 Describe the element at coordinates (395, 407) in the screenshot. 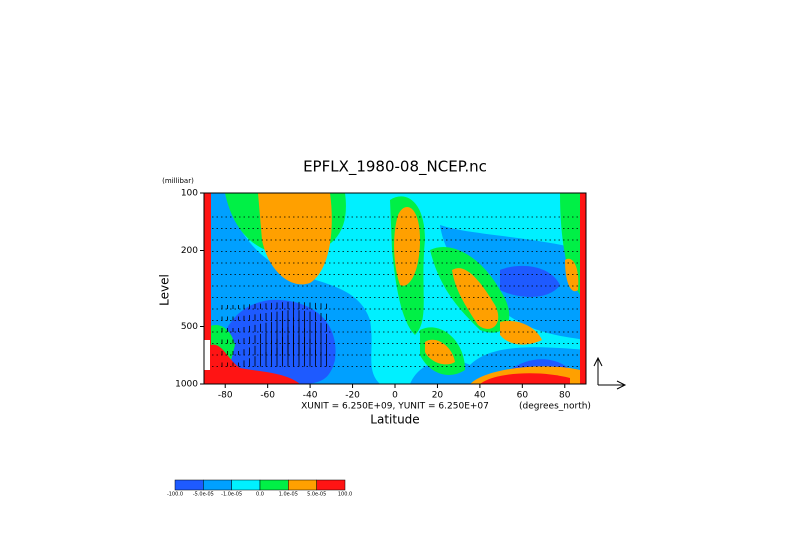

I see `vector-units: XUNIT = 6.250E+09, YUNIT = 6.250E+07` at that location.